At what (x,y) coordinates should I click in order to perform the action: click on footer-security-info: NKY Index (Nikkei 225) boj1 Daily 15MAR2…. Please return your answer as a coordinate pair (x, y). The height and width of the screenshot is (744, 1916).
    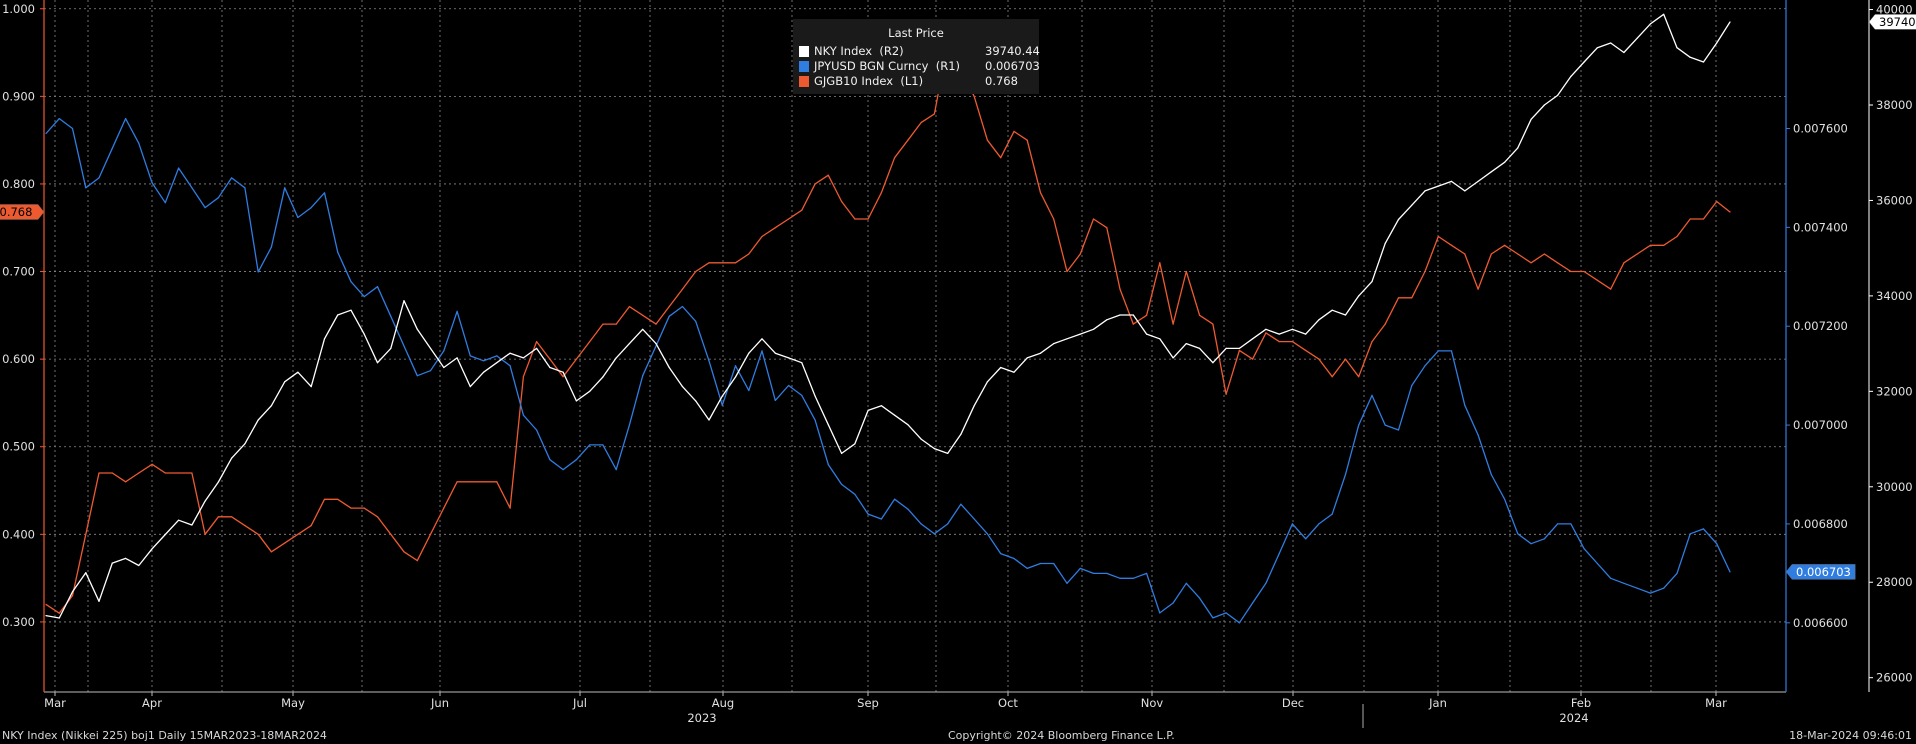
    Looking at the image, I should click on (164, 735).